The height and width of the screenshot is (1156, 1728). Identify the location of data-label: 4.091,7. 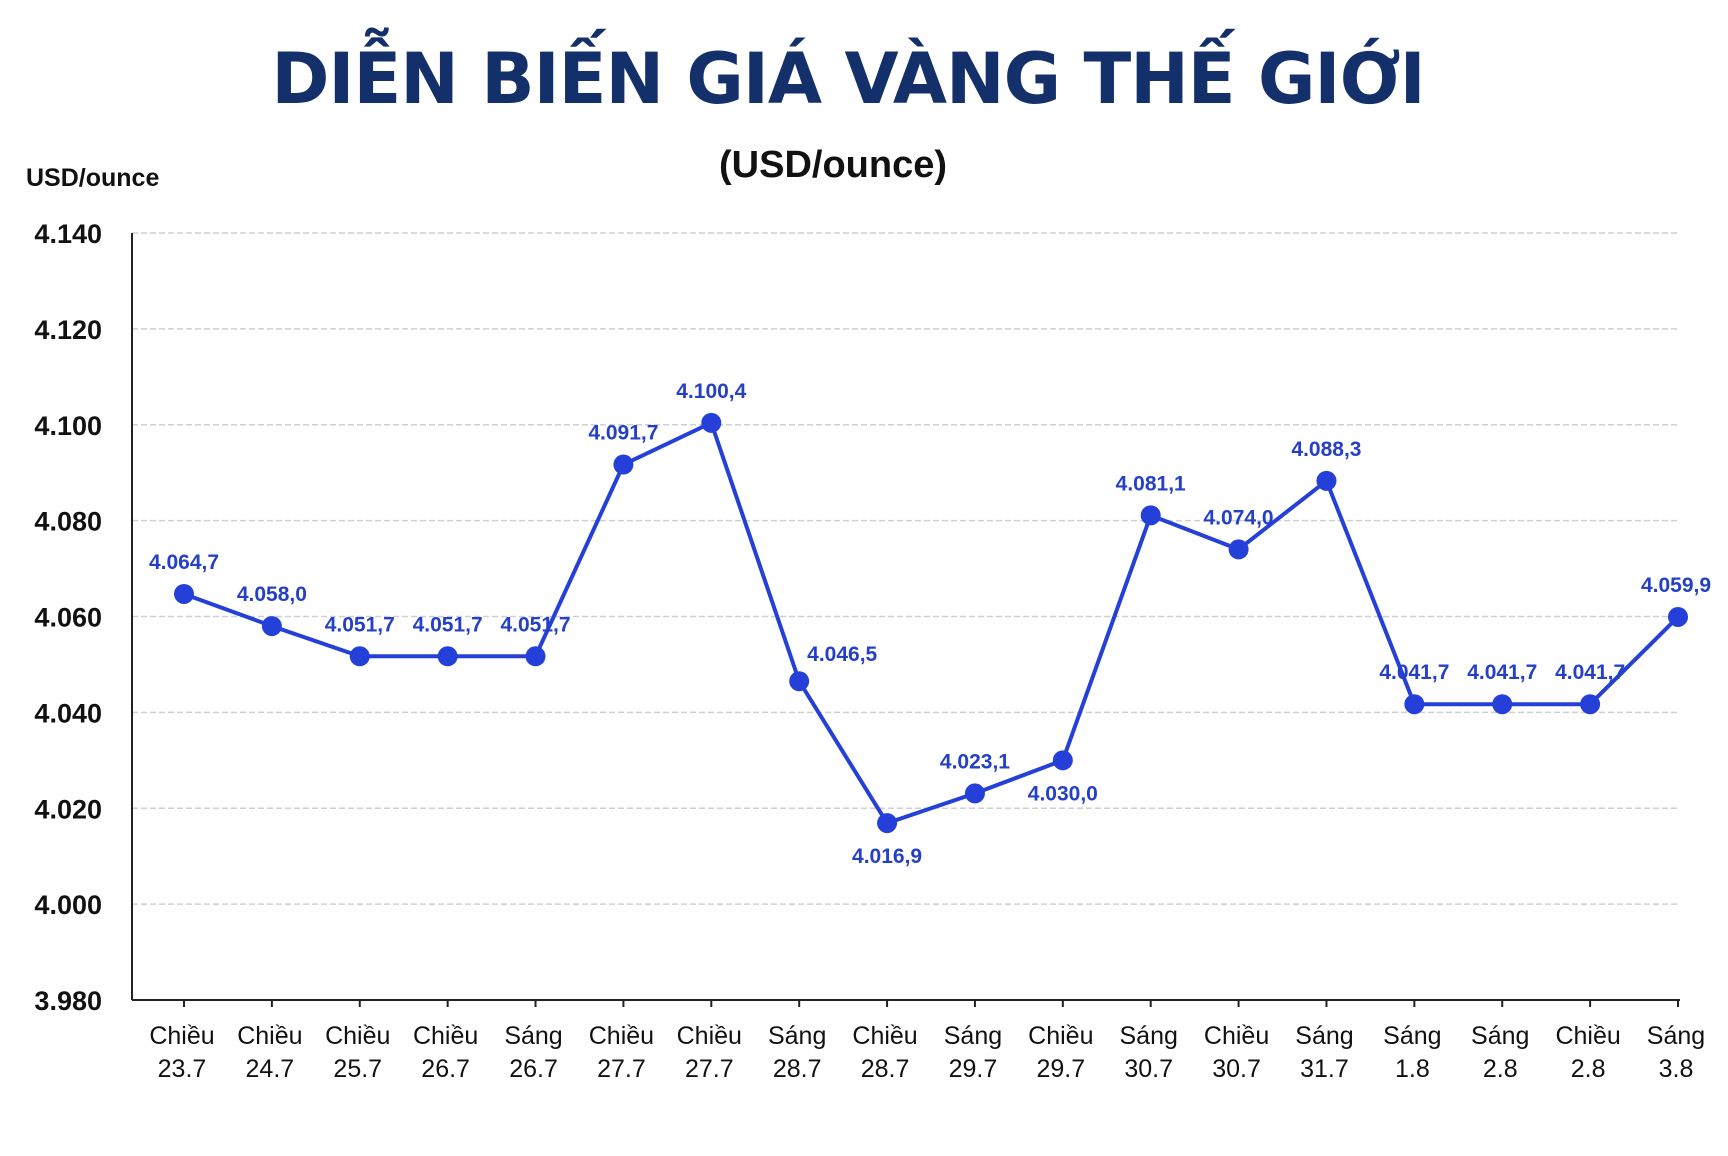
(623, 433).